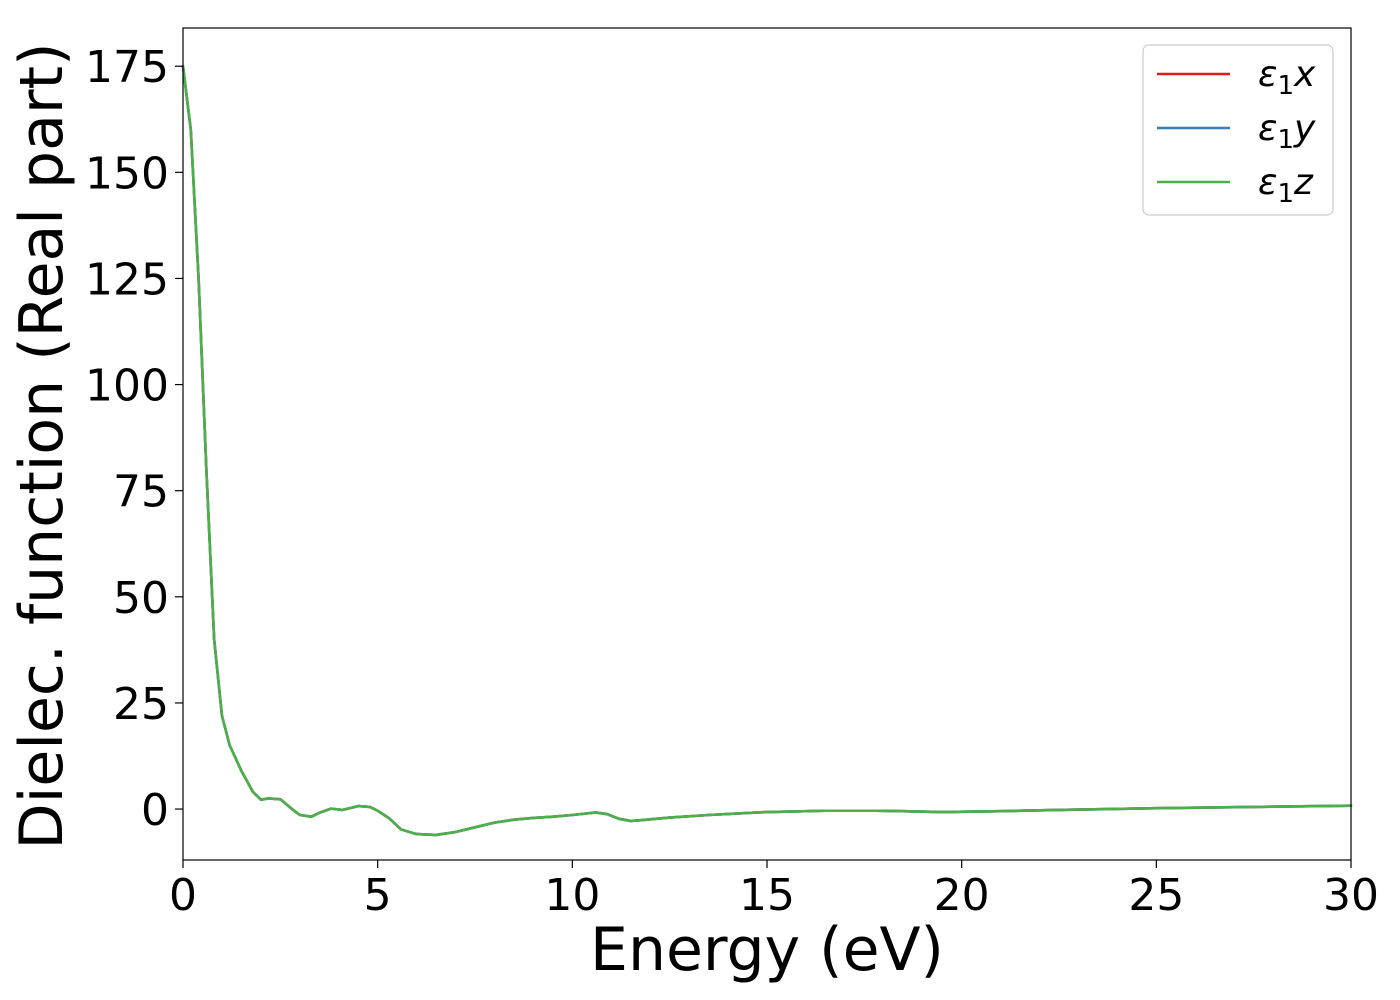 The image size is (1400, 1000). I want to click on legend-box, so click(1238, 130).